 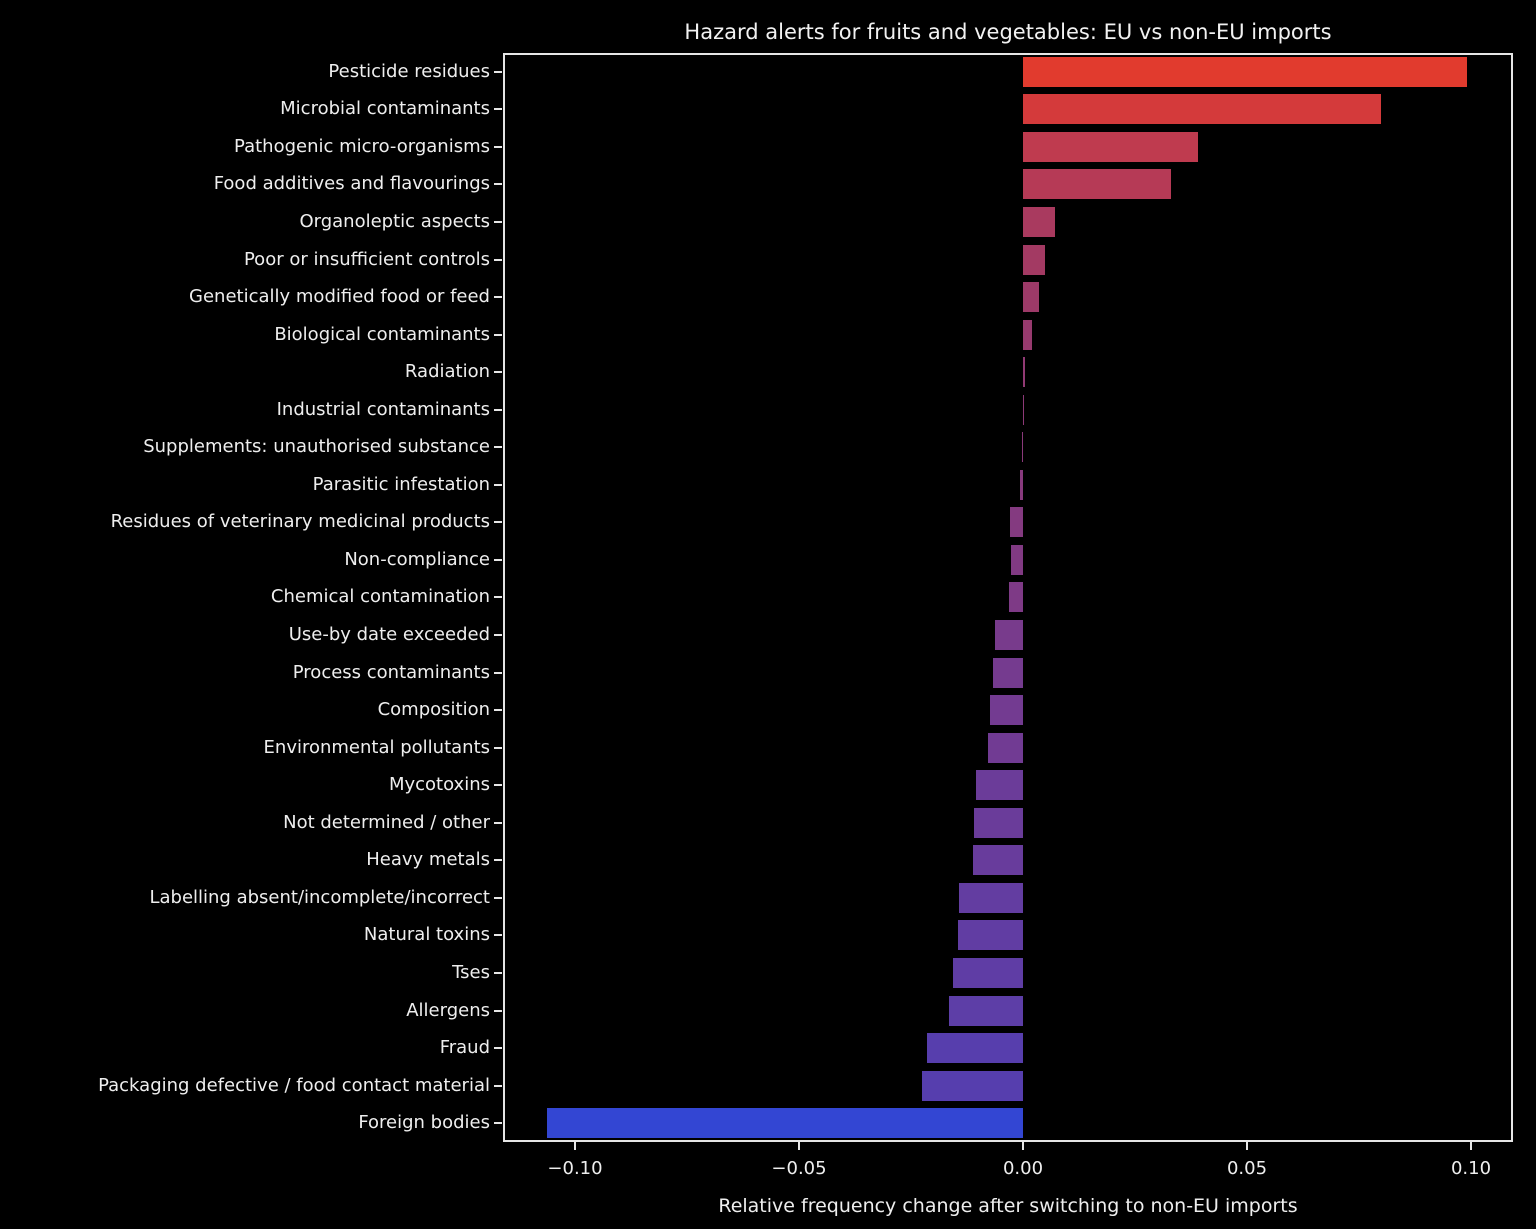 What do you see at coordinates (316, 446) in the screenshot?
I see `y-tick-label: Supplements: unauthorised substance` at bounding box center [316, 446].